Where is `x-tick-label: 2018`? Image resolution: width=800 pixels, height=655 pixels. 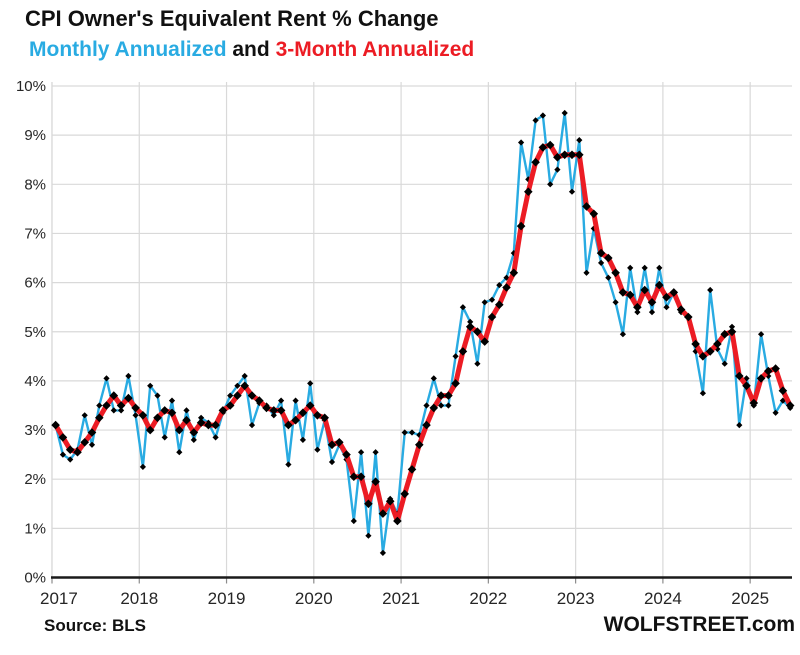
x-tick-label: 2018 is located at coordinates (139, 598).